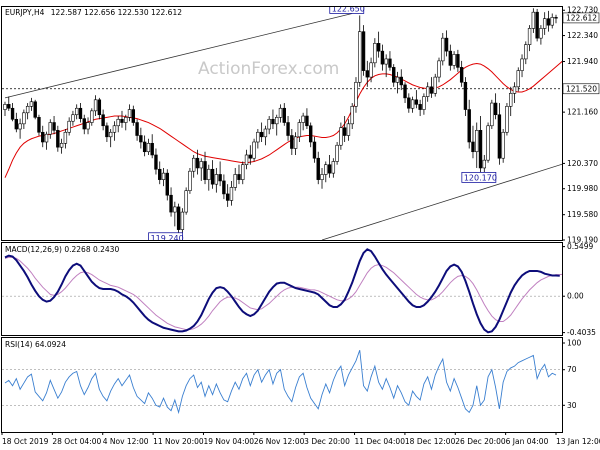  I want to click on price-annotation-box, so click(347, 10).